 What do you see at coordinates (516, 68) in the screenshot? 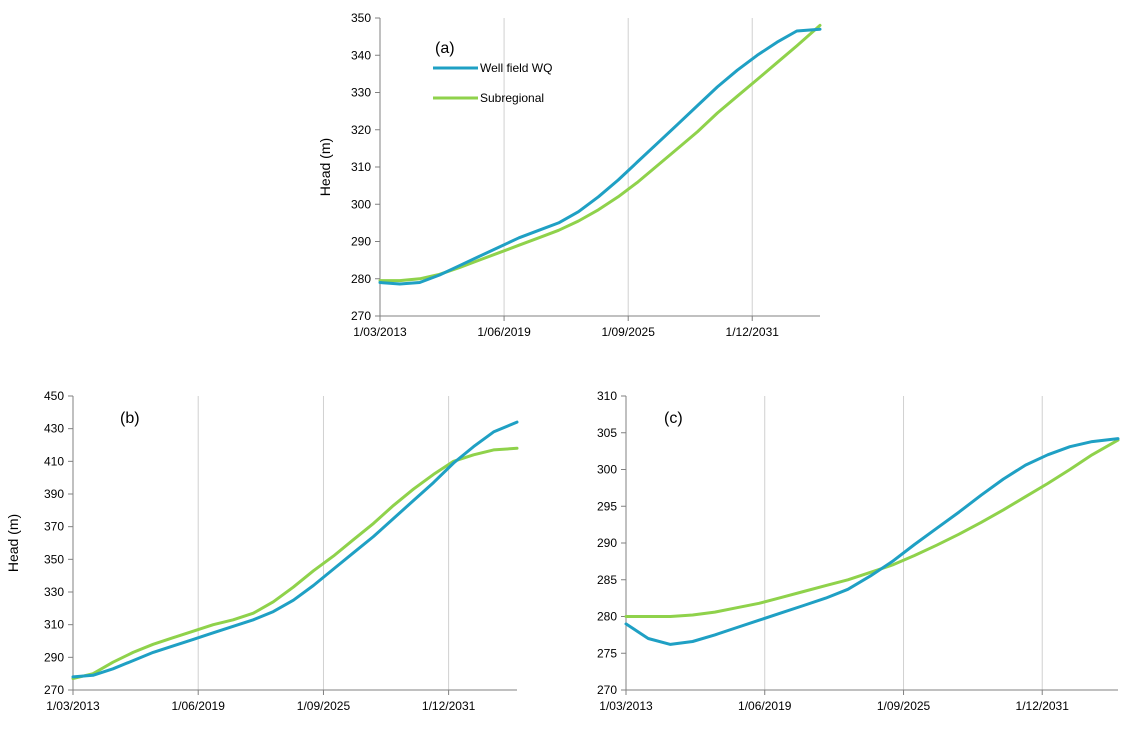
I see `legend-label: Well field WQ` at bounding box center [516, 68].